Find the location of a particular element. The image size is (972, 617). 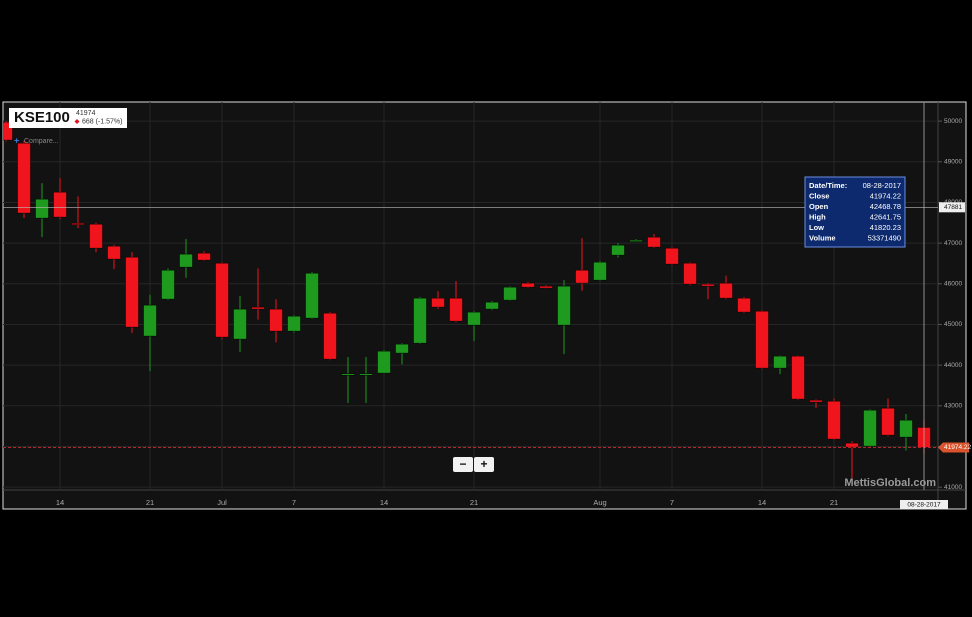

tooltip-value: 42641.75 is located at coordinates (885, 216).